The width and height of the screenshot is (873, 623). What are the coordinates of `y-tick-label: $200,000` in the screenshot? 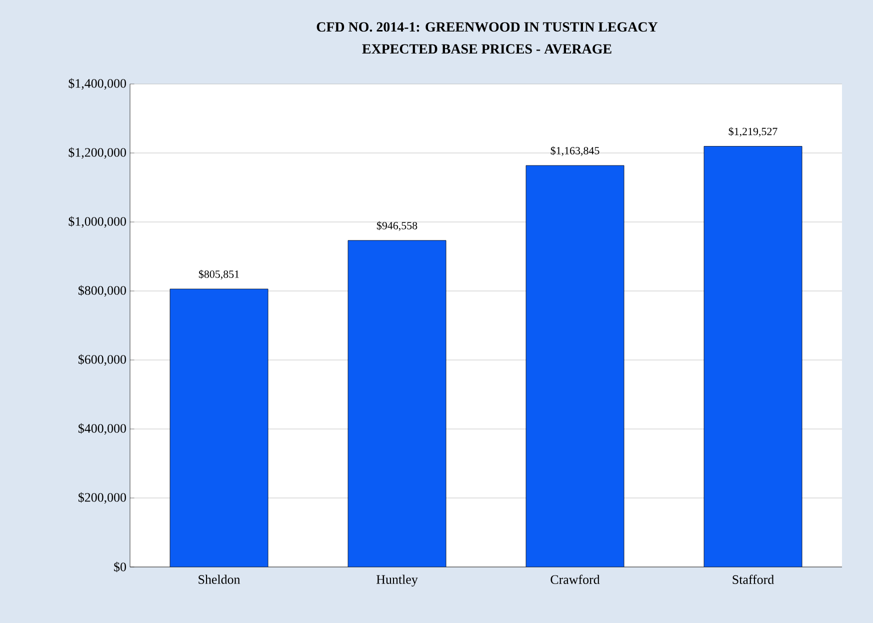 It's located at (102, 498).